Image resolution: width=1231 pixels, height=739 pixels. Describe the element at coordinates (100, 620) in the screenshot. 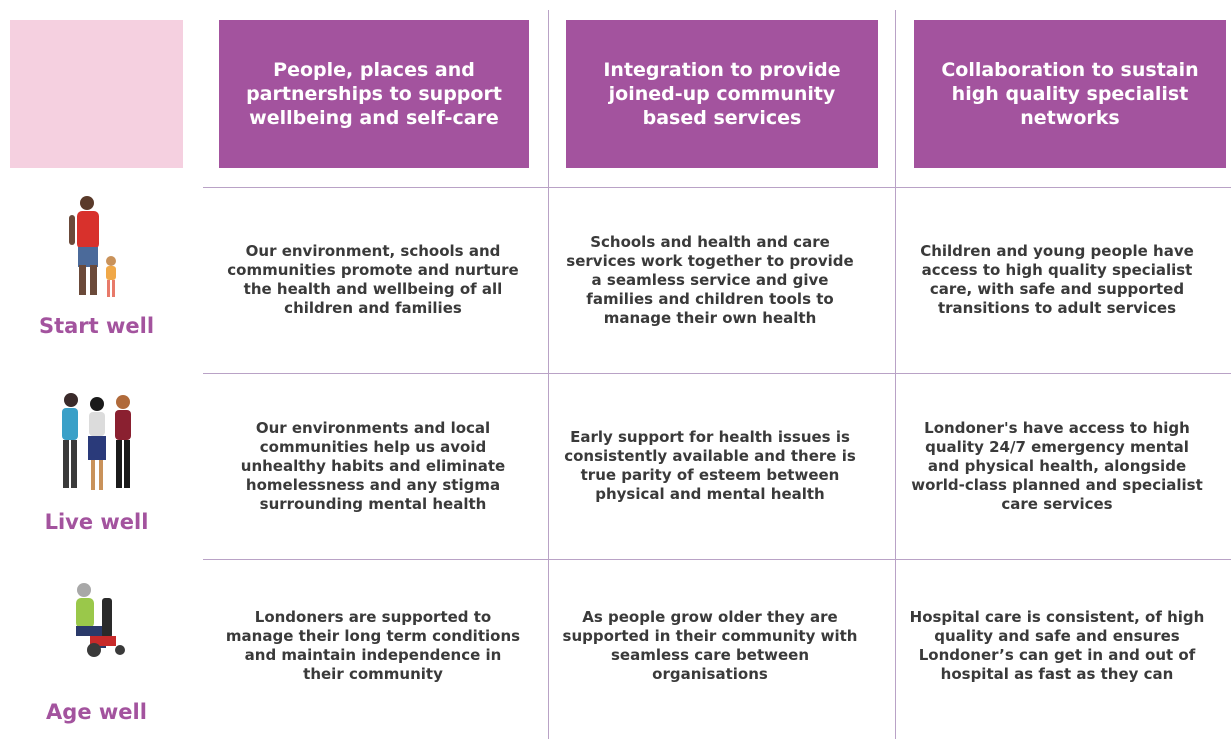

I see `icon-wheelchair-user` at that location.